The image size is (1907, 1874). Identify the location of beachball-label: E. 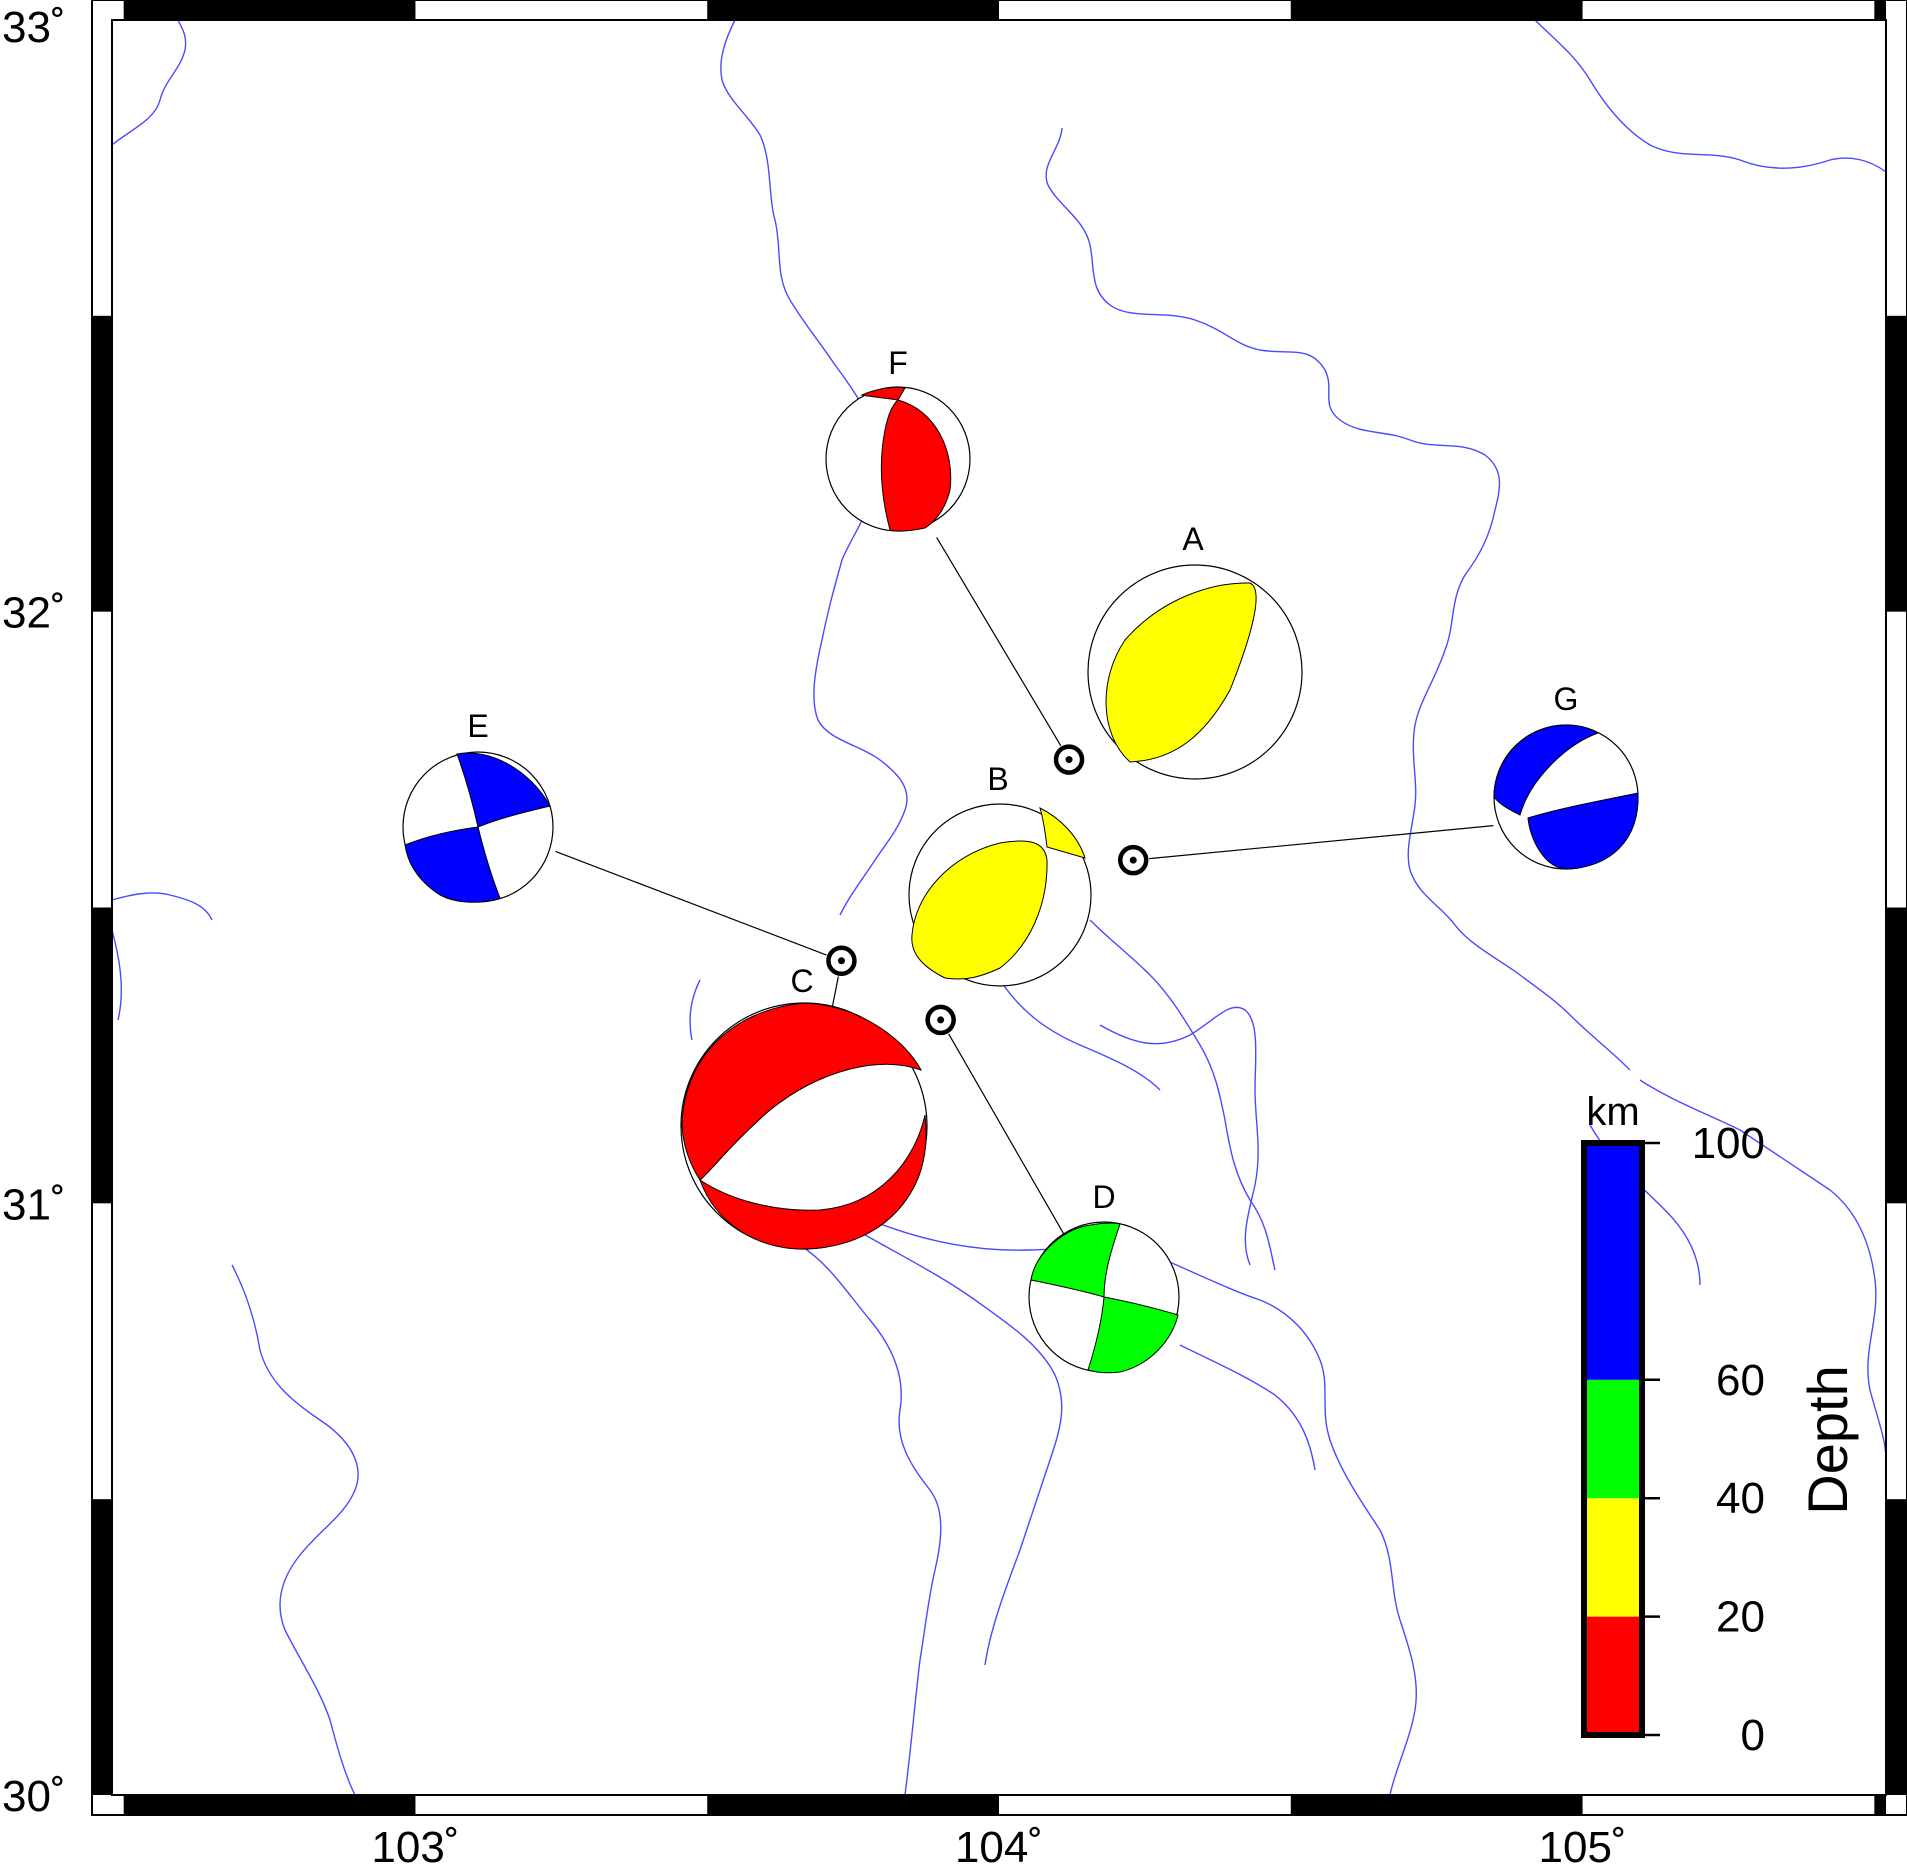
(477, 726).